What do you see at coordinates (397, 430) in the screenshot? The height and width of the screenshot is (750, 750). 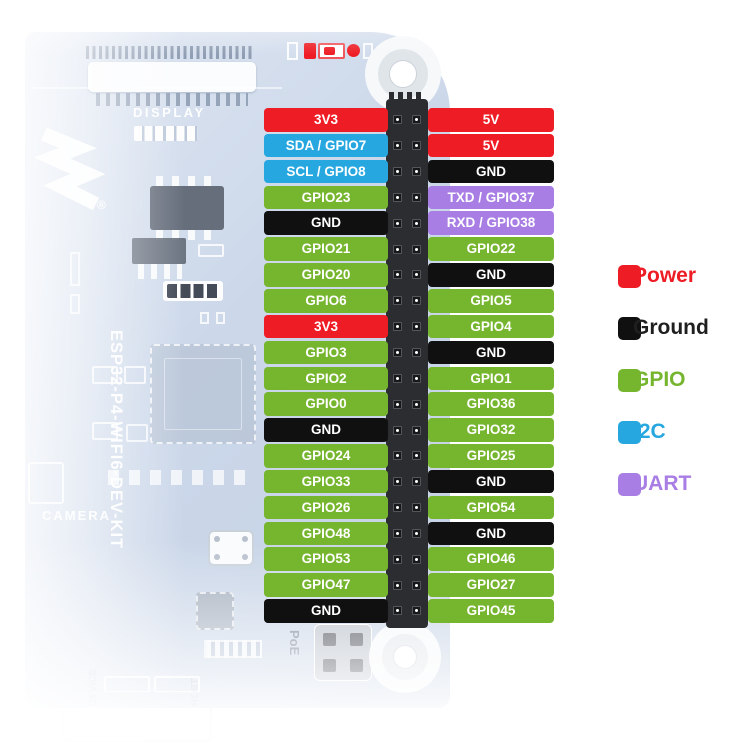 I see `header-pin-row13-a` at bounding box center [397, 430].